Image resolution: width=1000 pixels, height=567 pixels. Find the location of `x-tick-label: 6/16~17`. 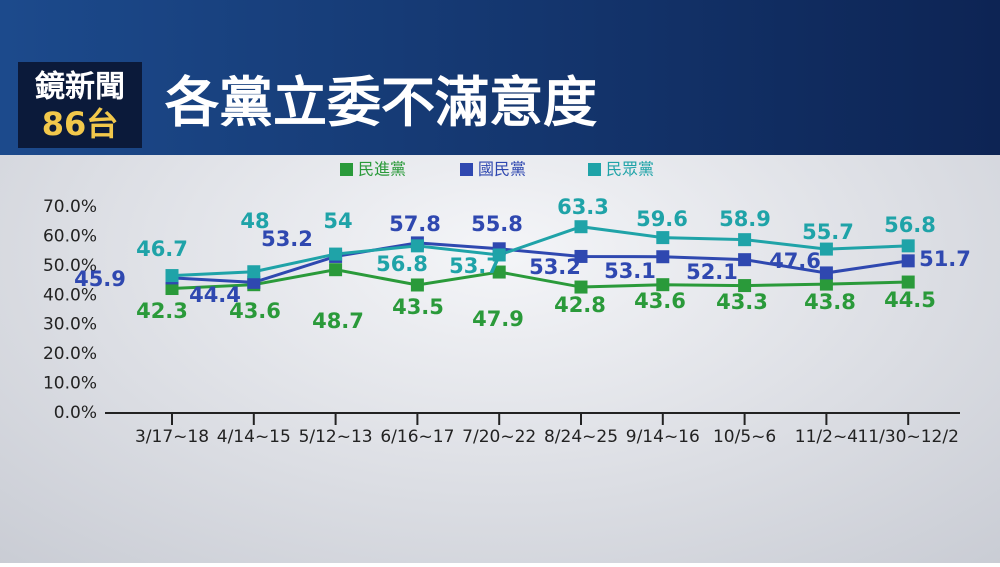

x-tick-label: 6/16~17 is located at coordinates (417, 437).